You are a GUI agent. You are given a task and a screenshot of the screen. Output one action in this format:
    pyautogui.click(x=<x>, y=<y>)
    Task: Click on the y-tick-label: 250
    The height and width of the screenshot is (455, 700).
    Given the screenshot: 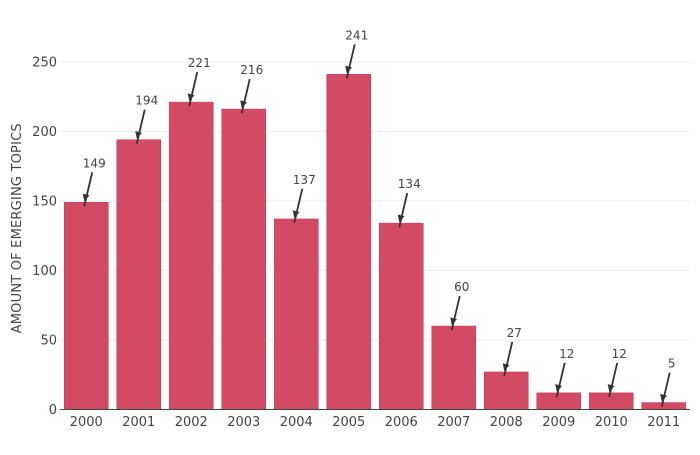 What is the action you would take?
    pyautogui.click(x=44, y=62)
    